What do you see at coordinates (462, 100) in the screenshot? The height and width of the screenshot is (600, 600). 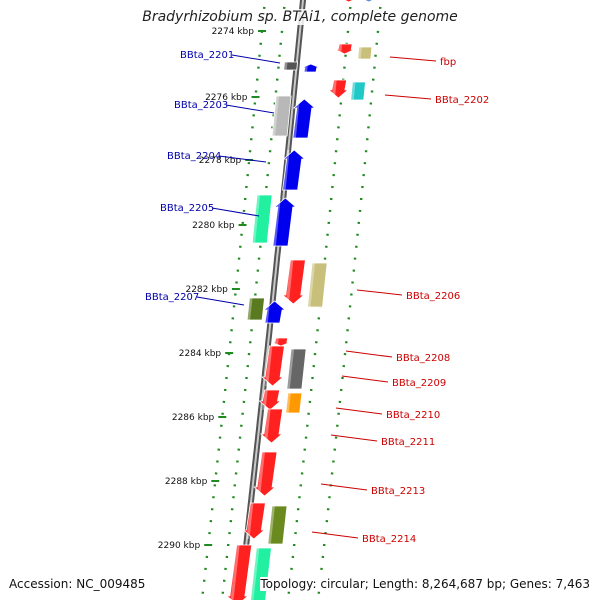 I see `gene-label: BBta_2202` at bounding box center [462, 100].